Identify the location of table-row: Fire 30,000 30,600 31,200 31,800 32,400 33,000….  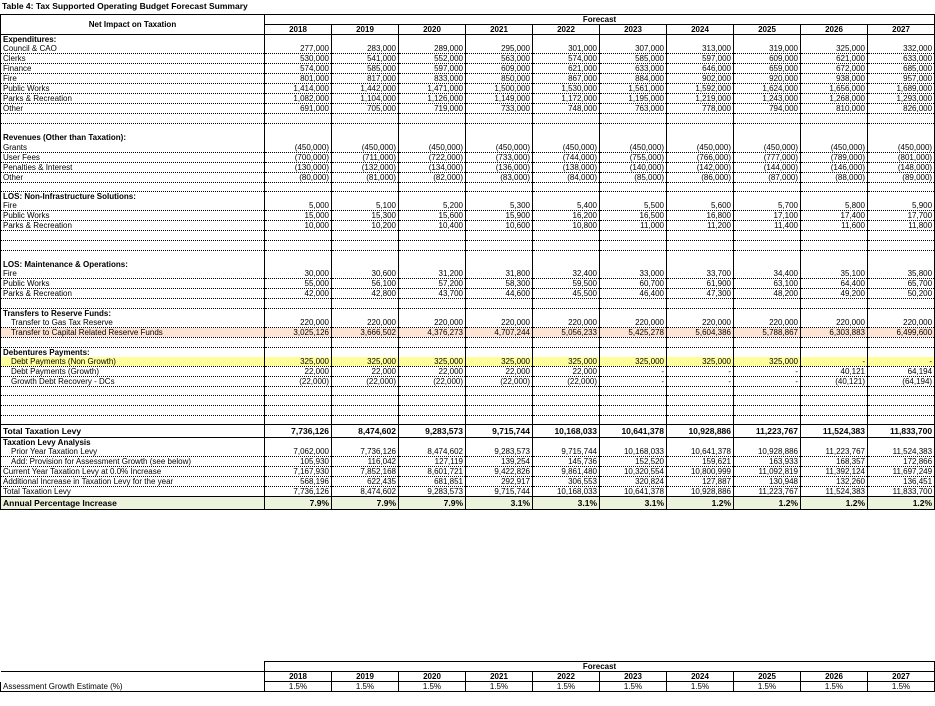
(467, 274).